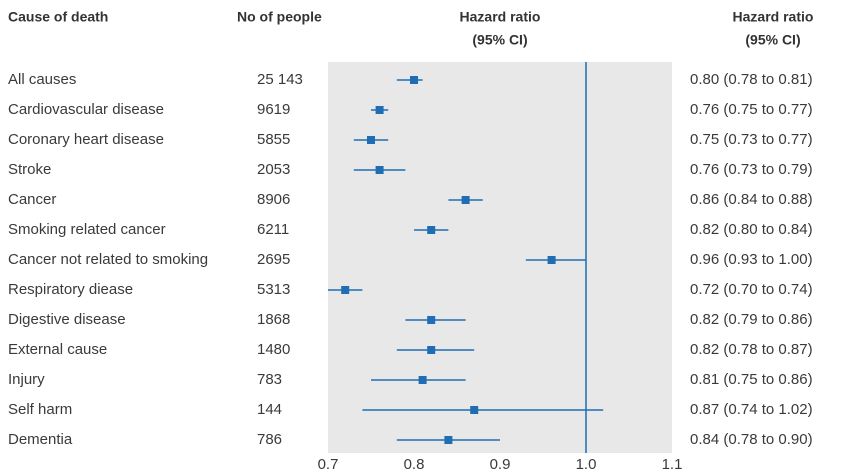  Describe the element at coordinates (87, 229) in the screenshot. I see `category-label: Smoking related cancer` at that location.